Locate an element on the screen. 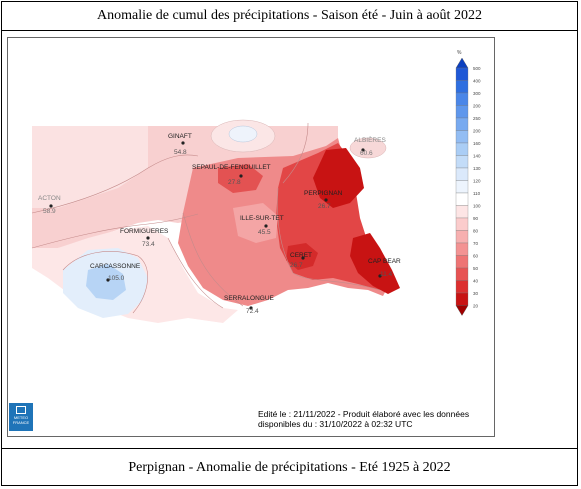 Image resolution: width=581 pixels, height=489 pixels. legend-level-label: 70 is located at coordinates (476, 243).